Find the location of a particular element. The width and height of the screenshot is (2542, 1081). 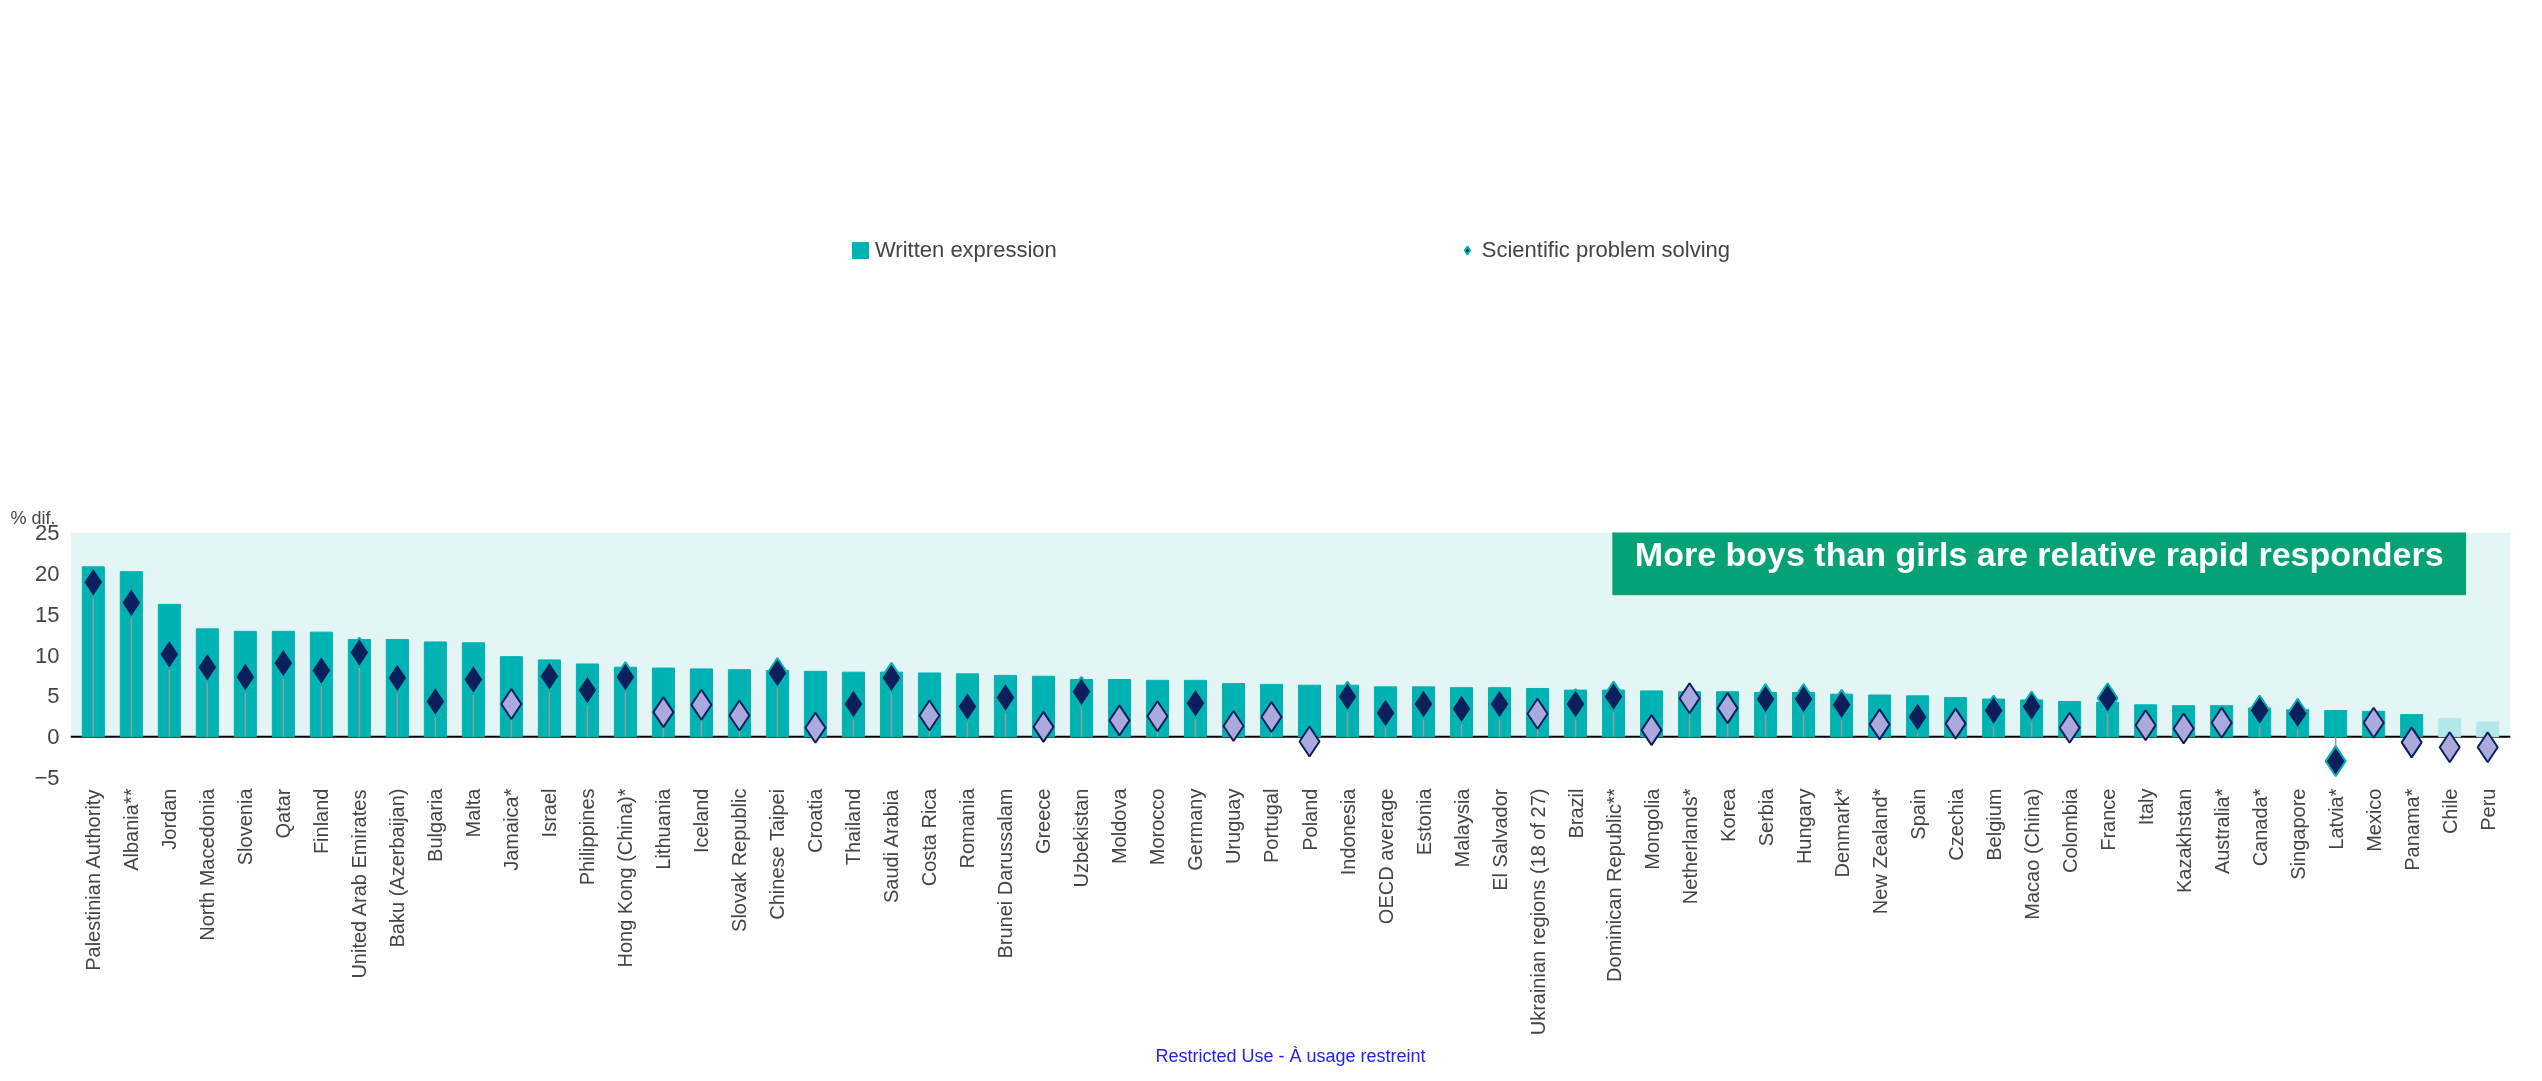

x-tick-label: Chinese Taipei is located at coordinates (777, 854).